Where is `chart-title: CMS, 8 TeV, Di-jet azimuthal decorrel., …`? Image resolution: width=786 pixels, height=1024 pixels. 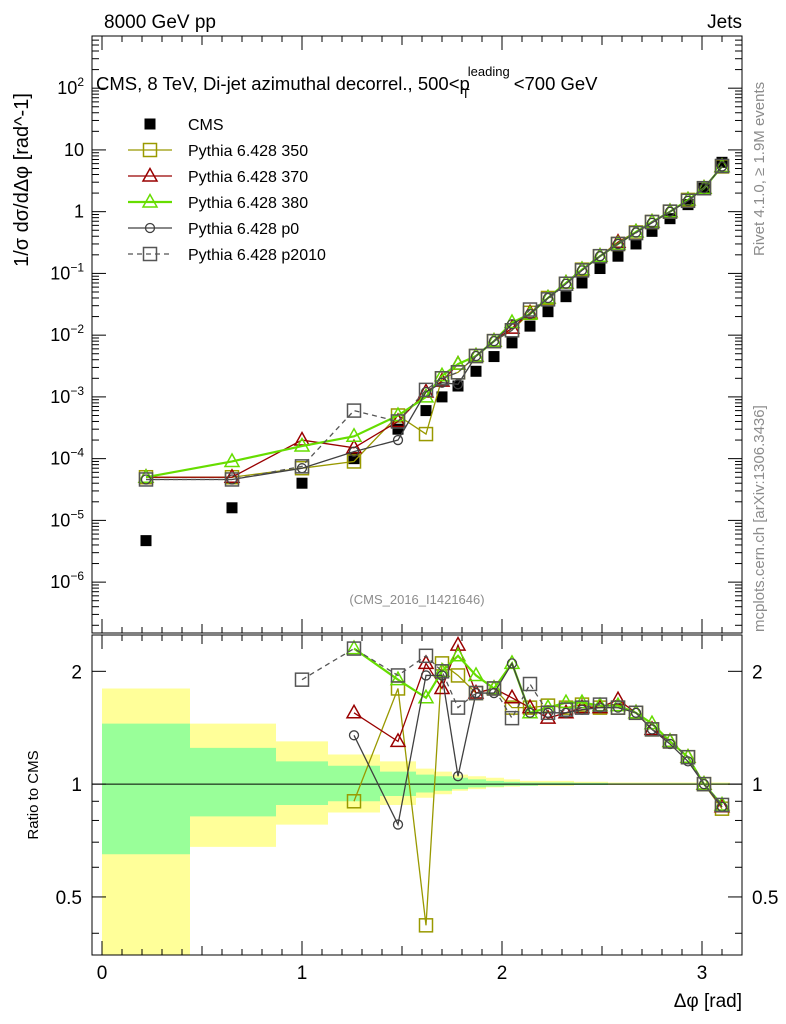
chart-title: CMS, 8 TeV, Di-jet azimuthal decorrel., … is located at coordinates (347, 82).